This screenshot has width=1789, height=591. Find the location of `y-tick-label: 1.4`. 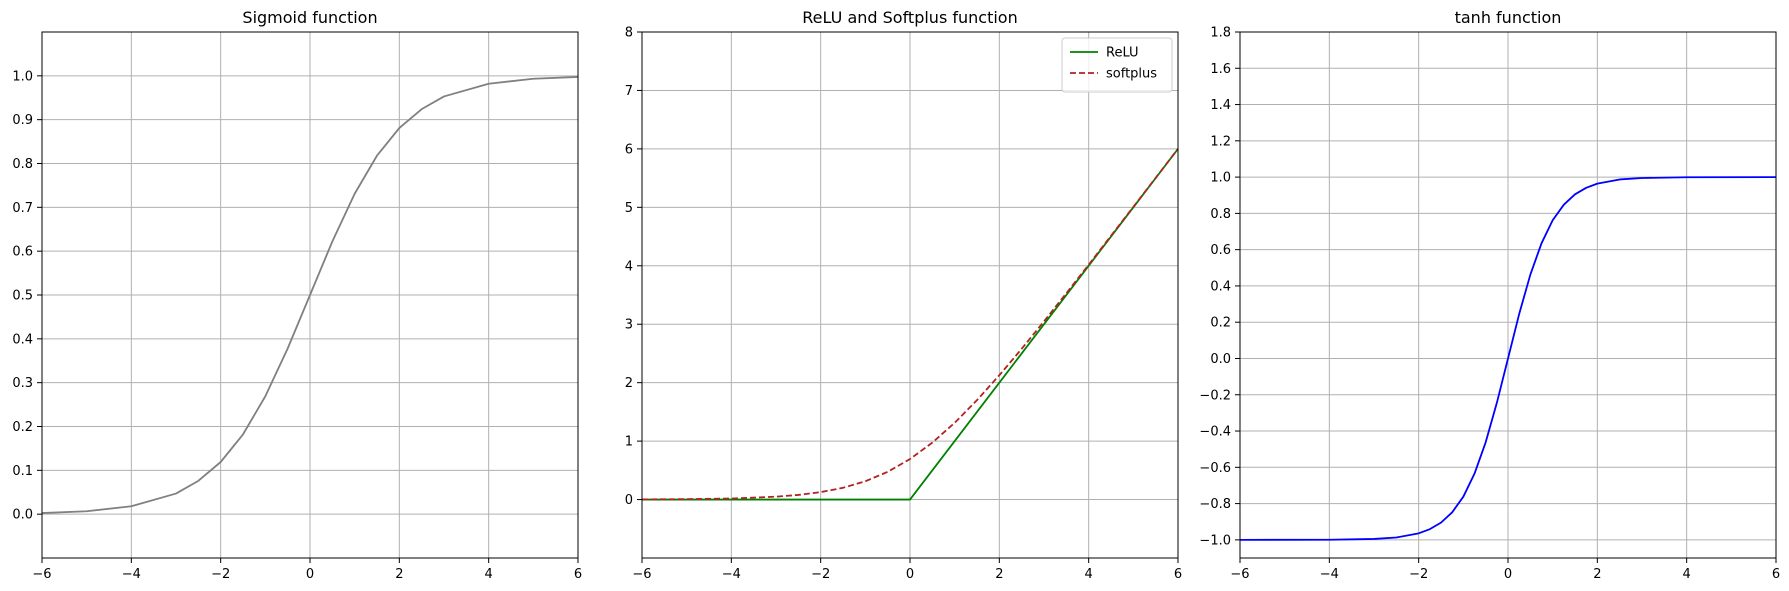

y-tick-label: 1.4 is located at coordinates (1220, 105).